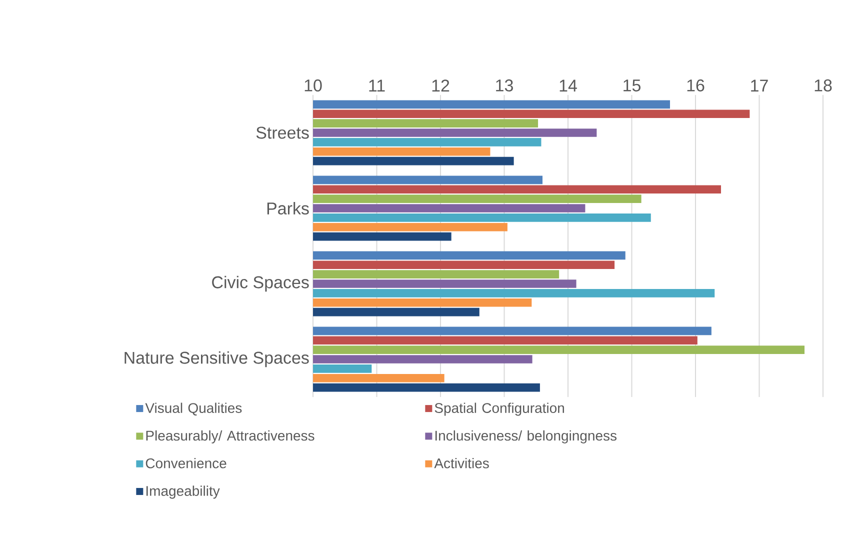 The image size is (843, 555). I want to click on legend-label: Activities, so click(461, 463).